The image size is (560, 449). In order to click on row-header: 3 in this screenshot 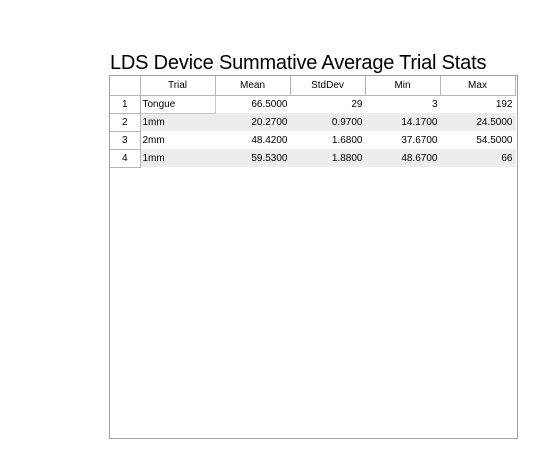, I will do `click(125, 140)`.